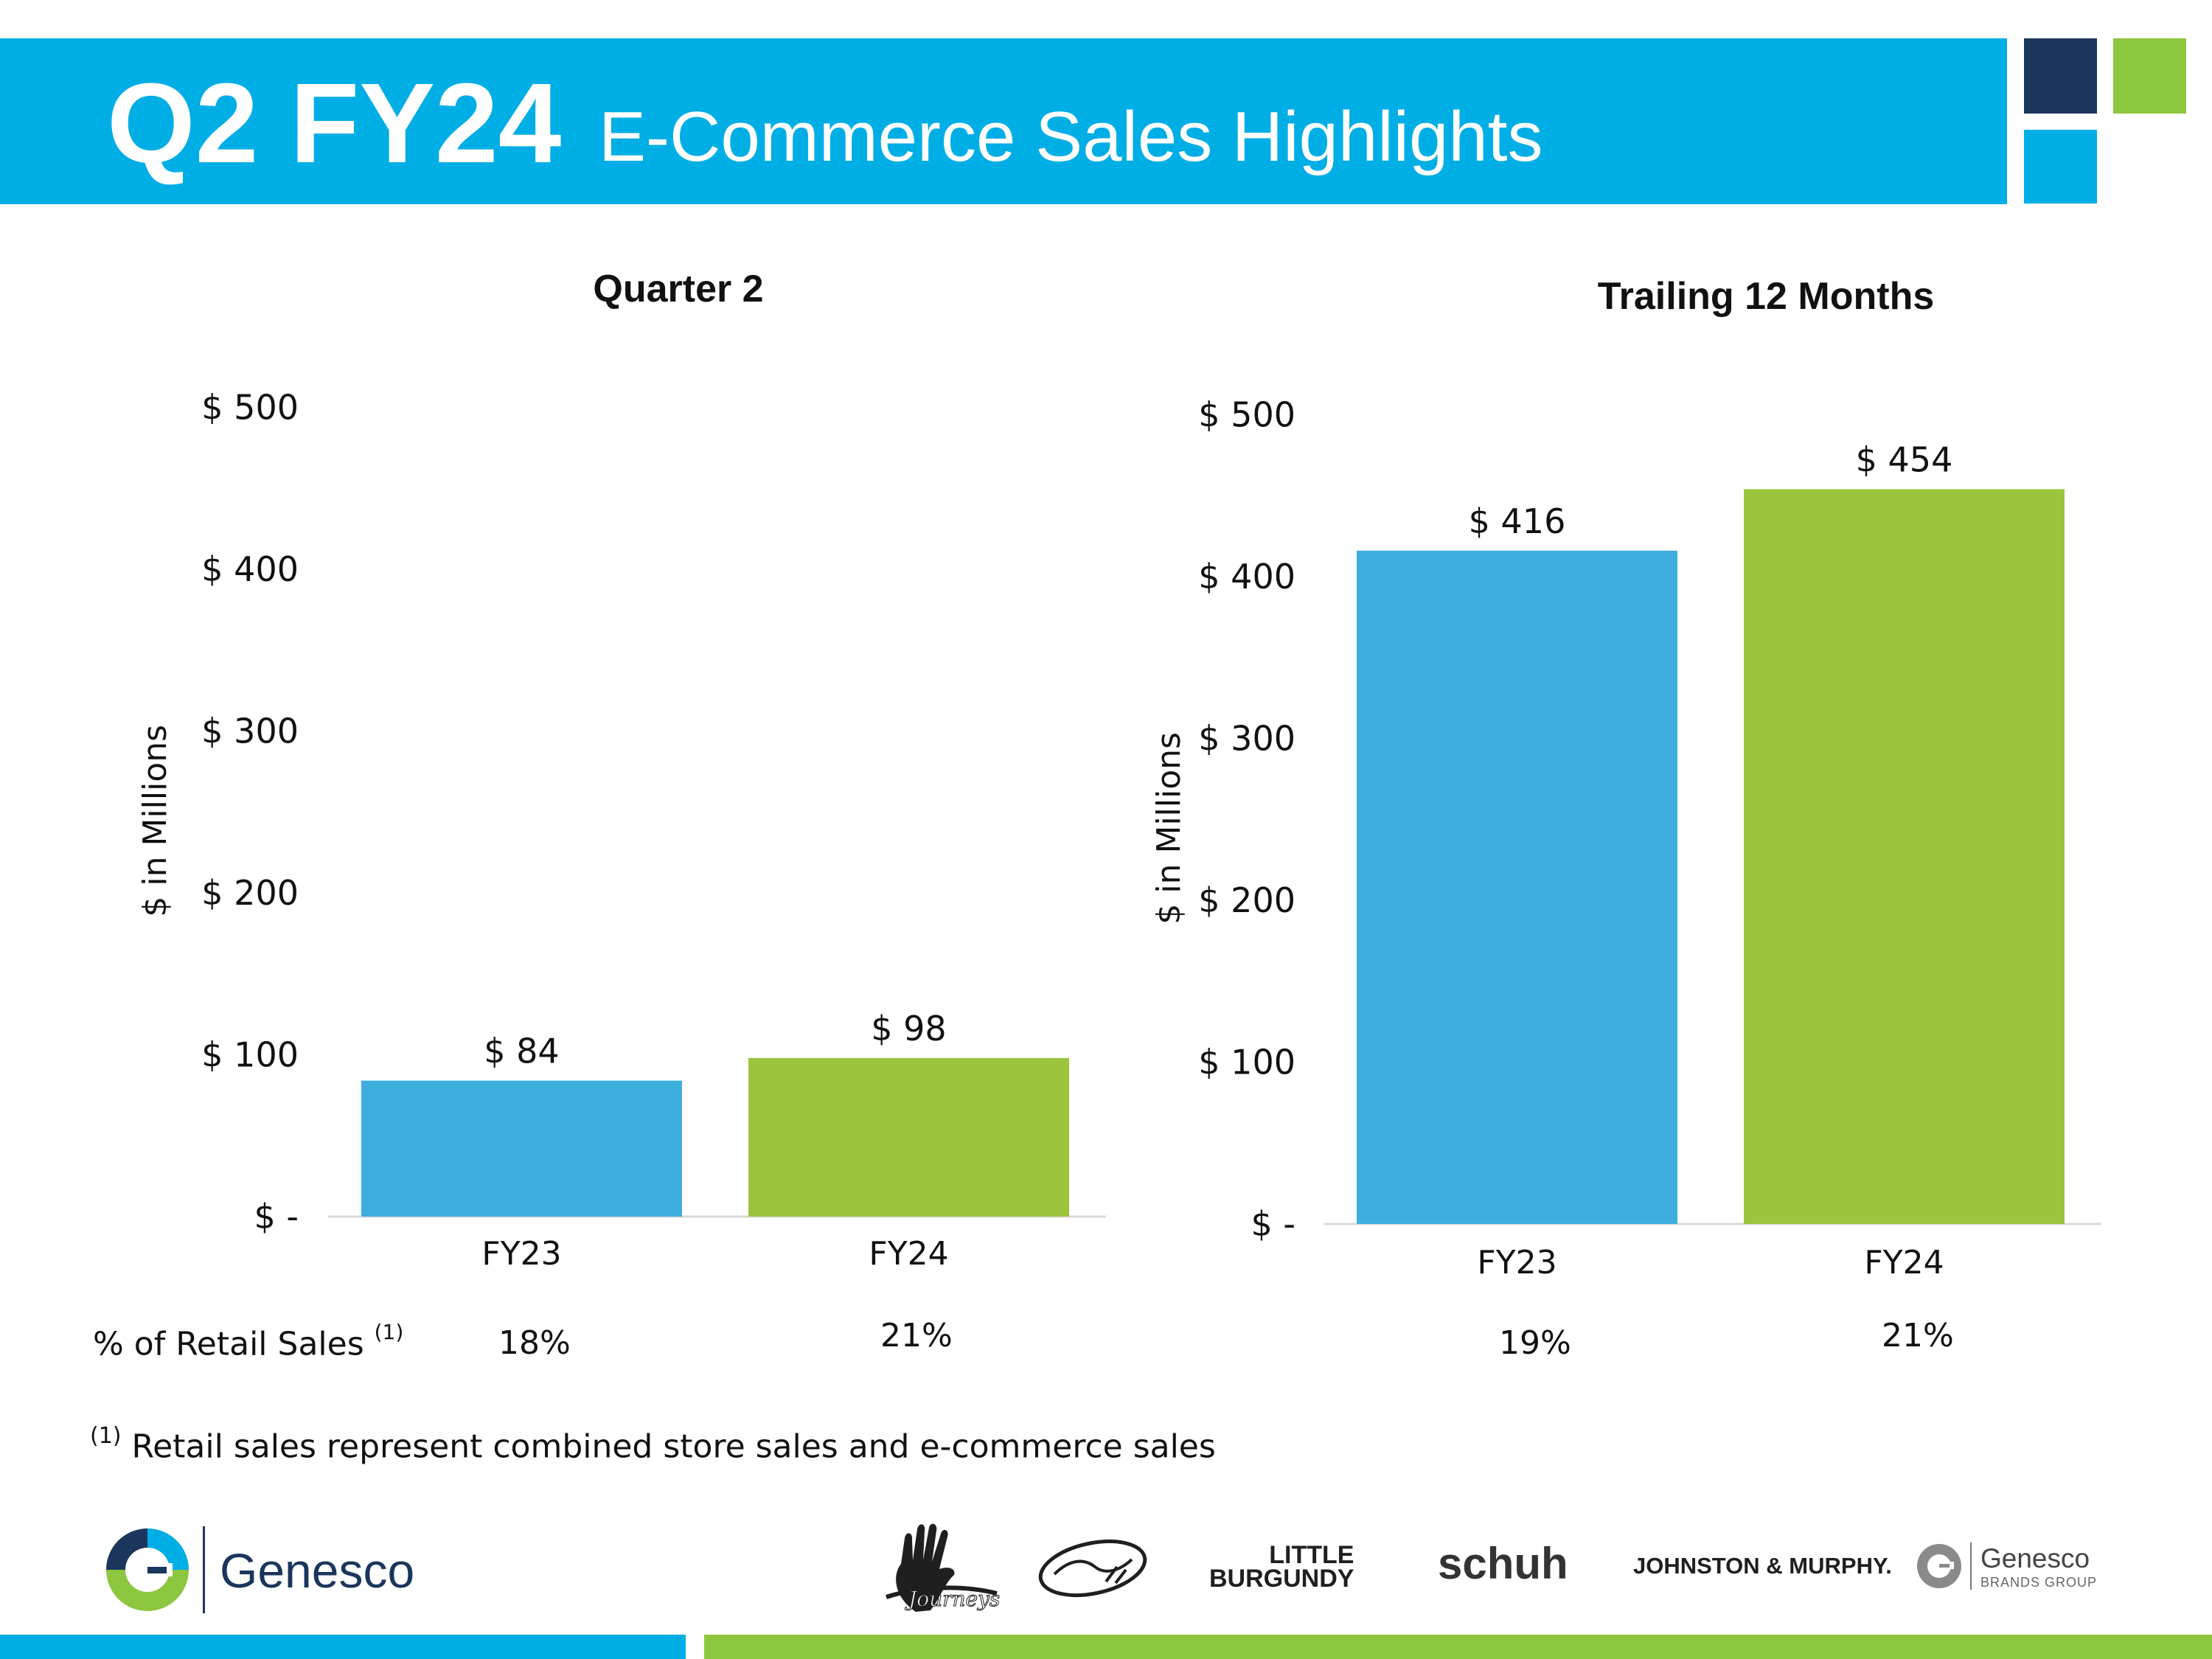  I want to click on q2-ytick-label-4: $ 400, so click(250, 569).